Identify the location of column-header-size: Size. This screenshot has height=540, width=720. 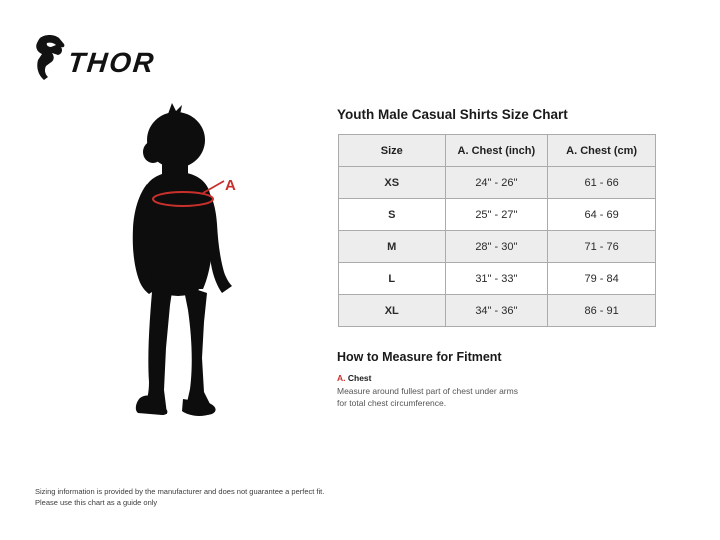
(392, 150).